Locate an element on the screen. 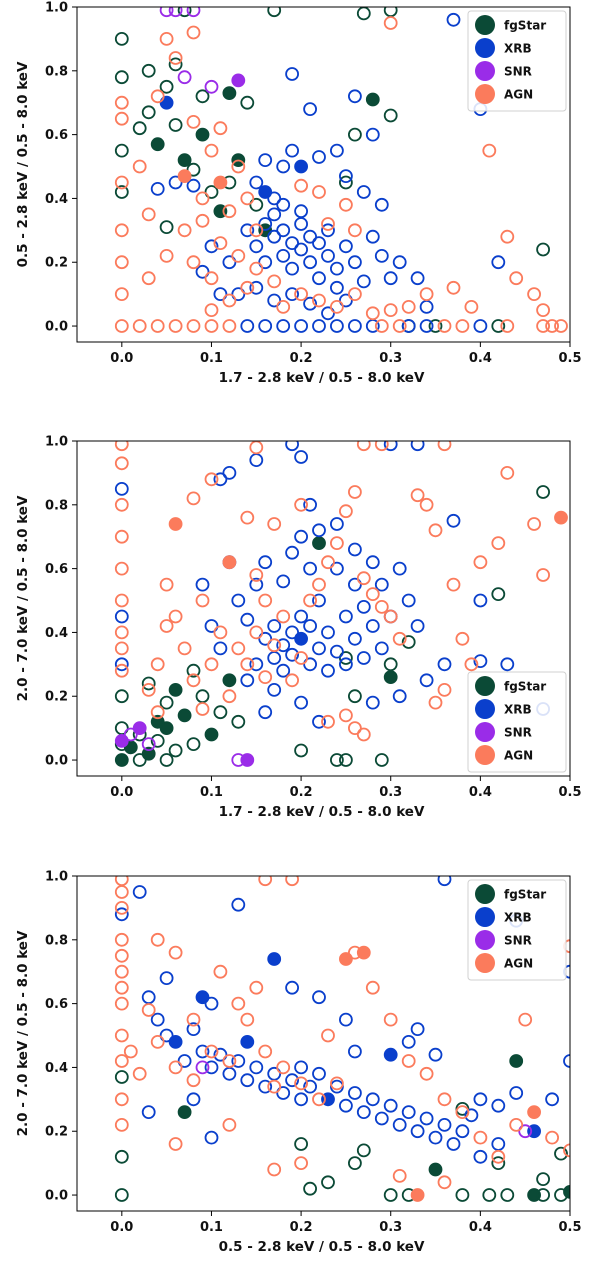  y-tick-label: 0.4 is located at coordinates (56, 633).